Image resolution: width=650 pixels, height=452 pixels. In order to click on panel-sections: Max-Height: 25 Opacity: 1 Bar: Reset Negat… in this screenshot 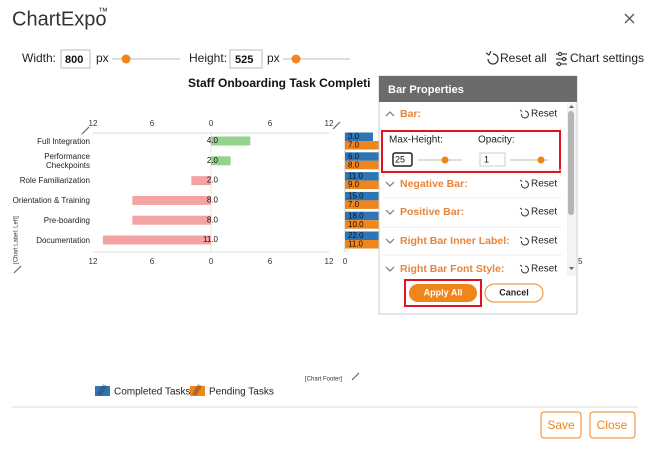, I will do `click(471, 191)`.